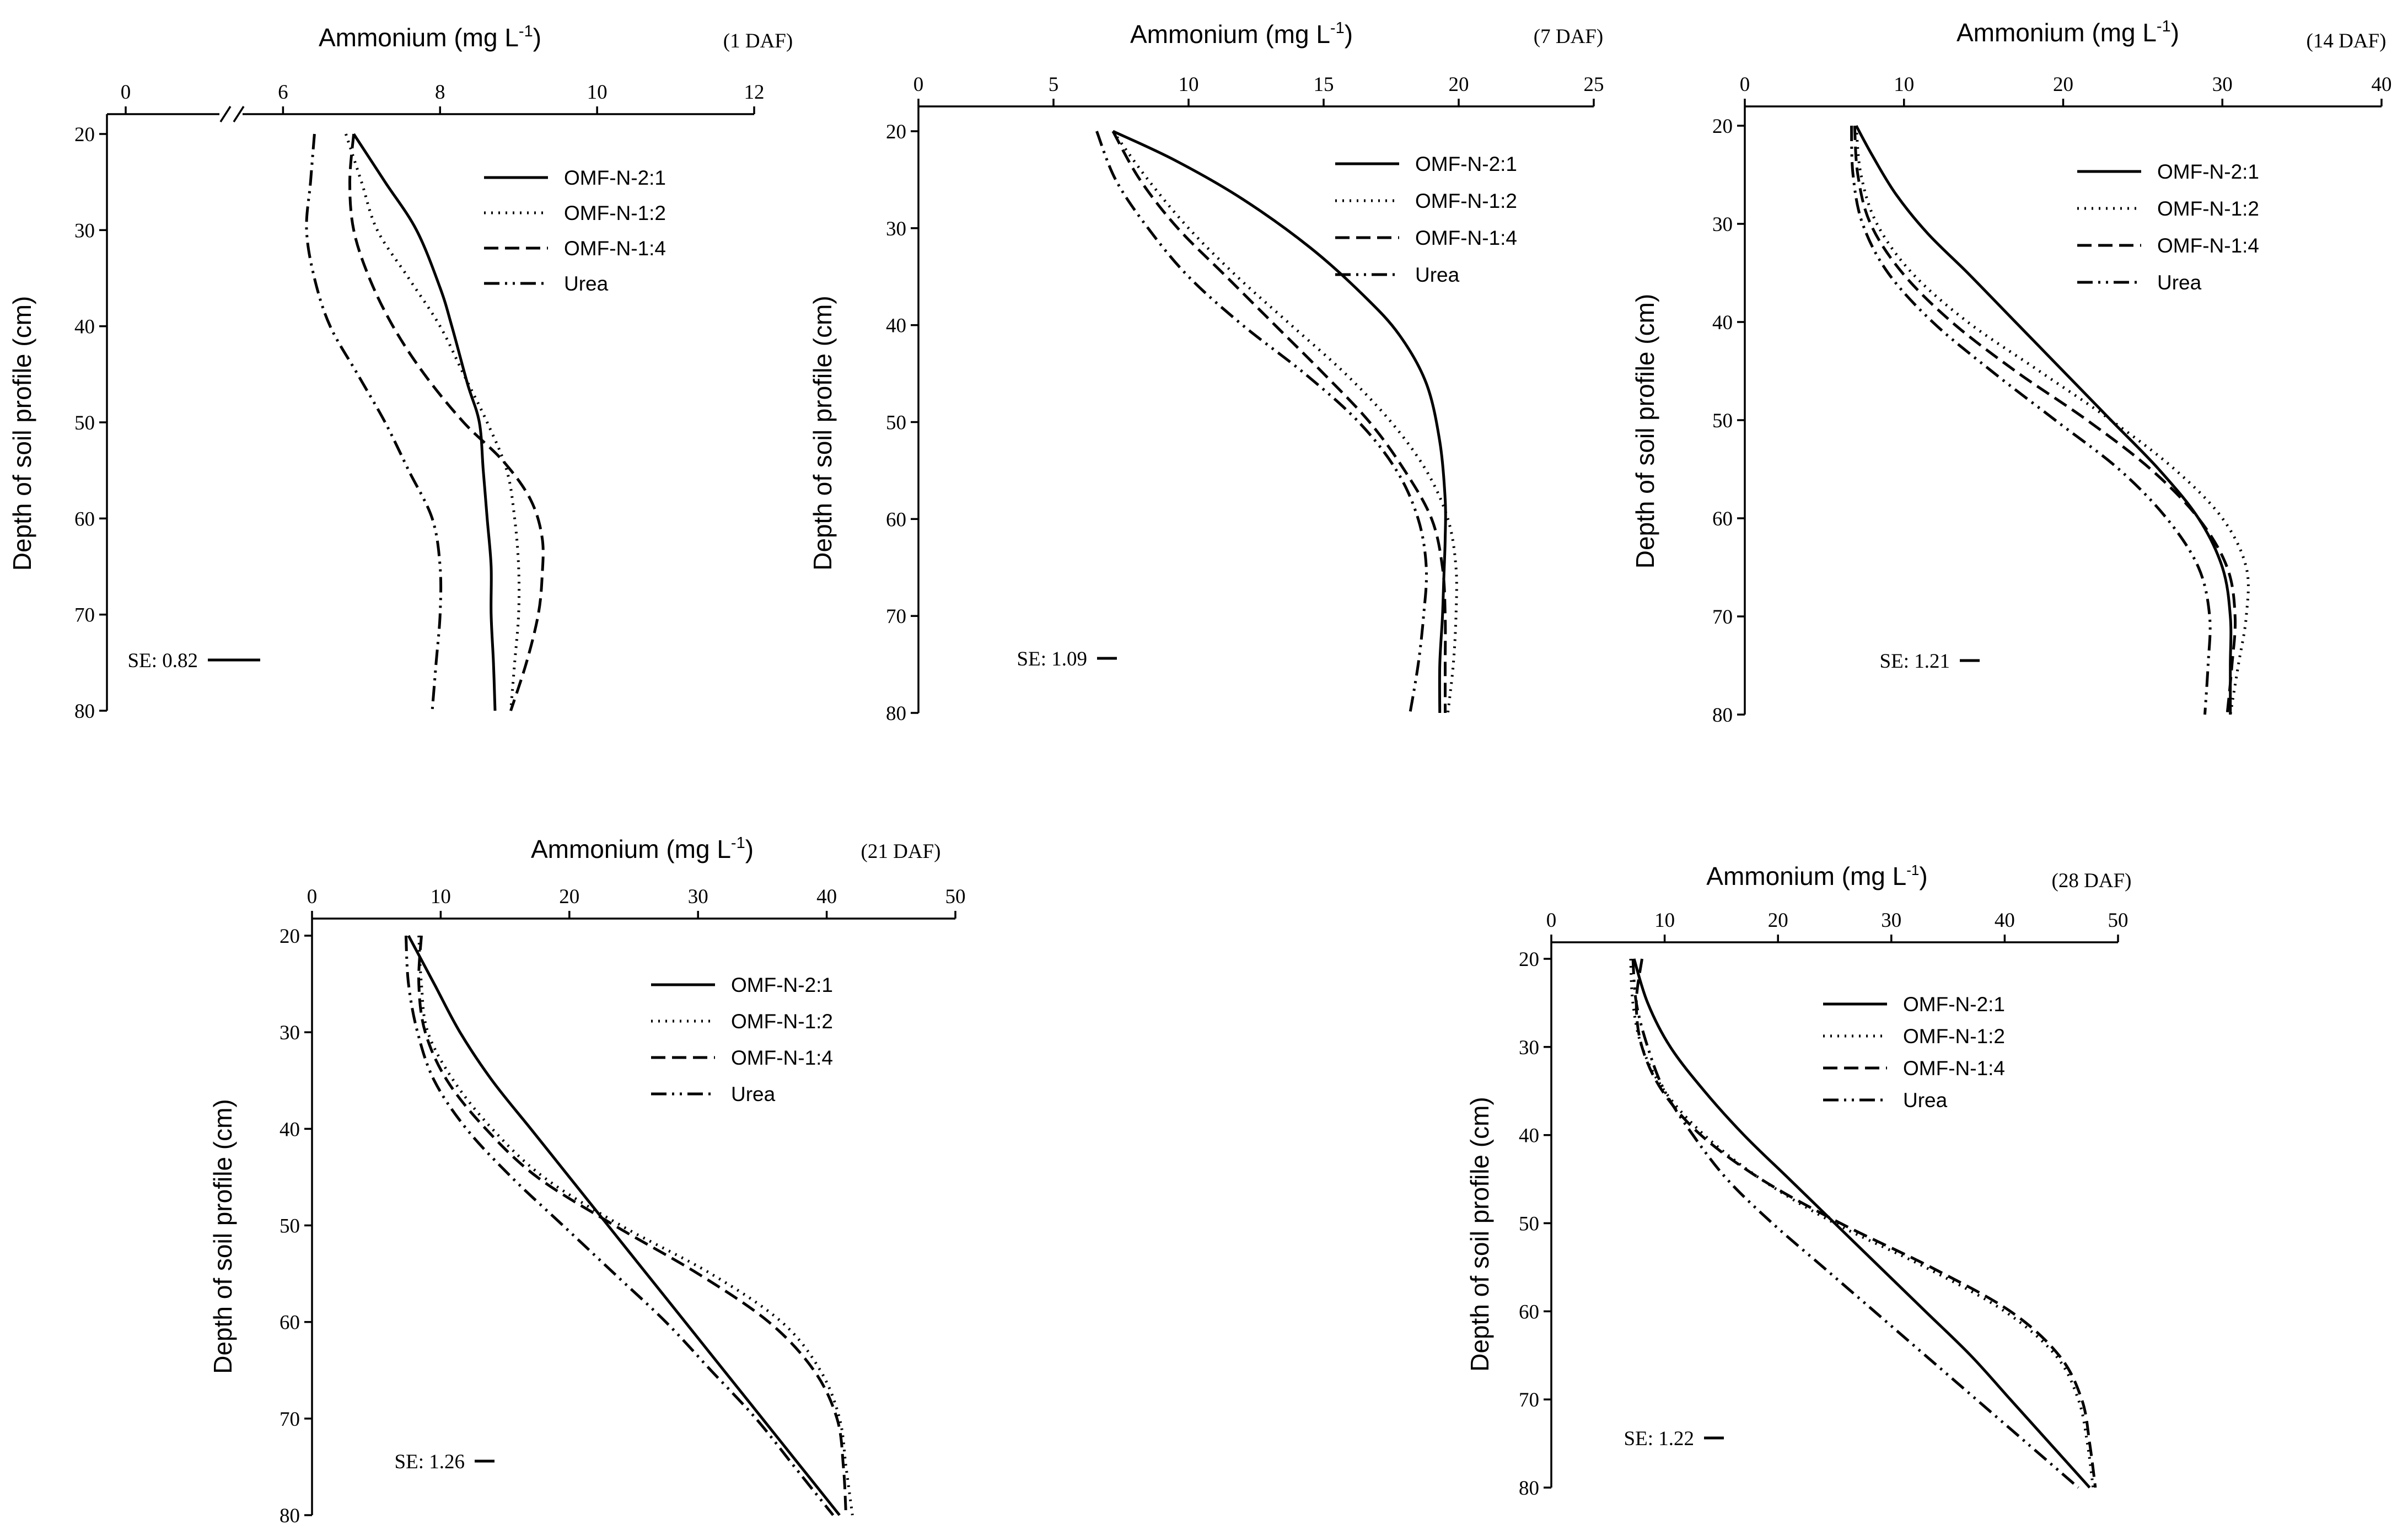  What do you see at coordinates (1659, 1438) in the screenshot?
I see `se-label: SE: 1.22` at bounding box center [1659, 1438].